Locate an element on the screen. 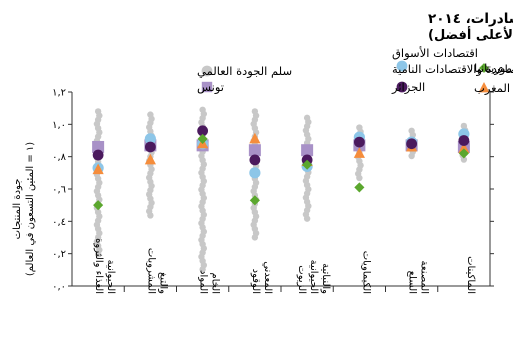 The width and height of the screenshot is (513, 360). y-tick-label: ٠,٢ is located at coordinates (59, 254).